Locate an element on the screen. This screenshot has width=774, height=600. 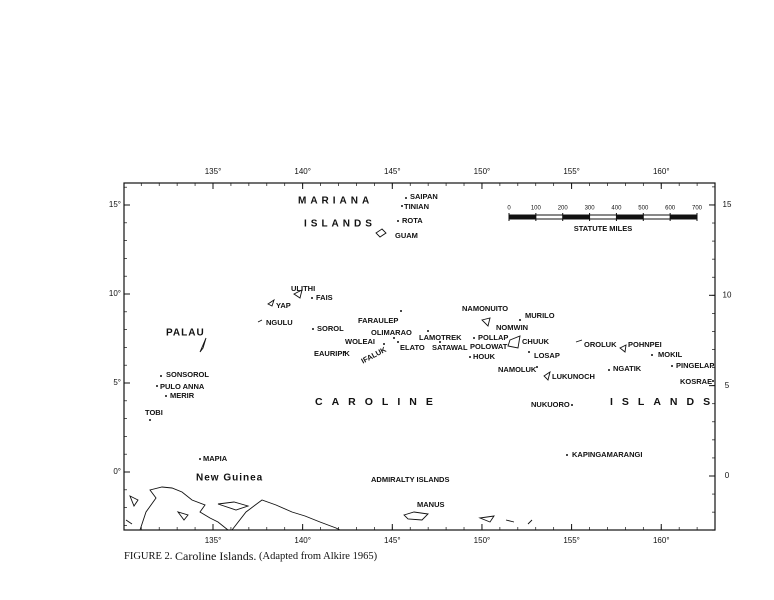
place-label: POLLAP is located at coordinates (493, 337).